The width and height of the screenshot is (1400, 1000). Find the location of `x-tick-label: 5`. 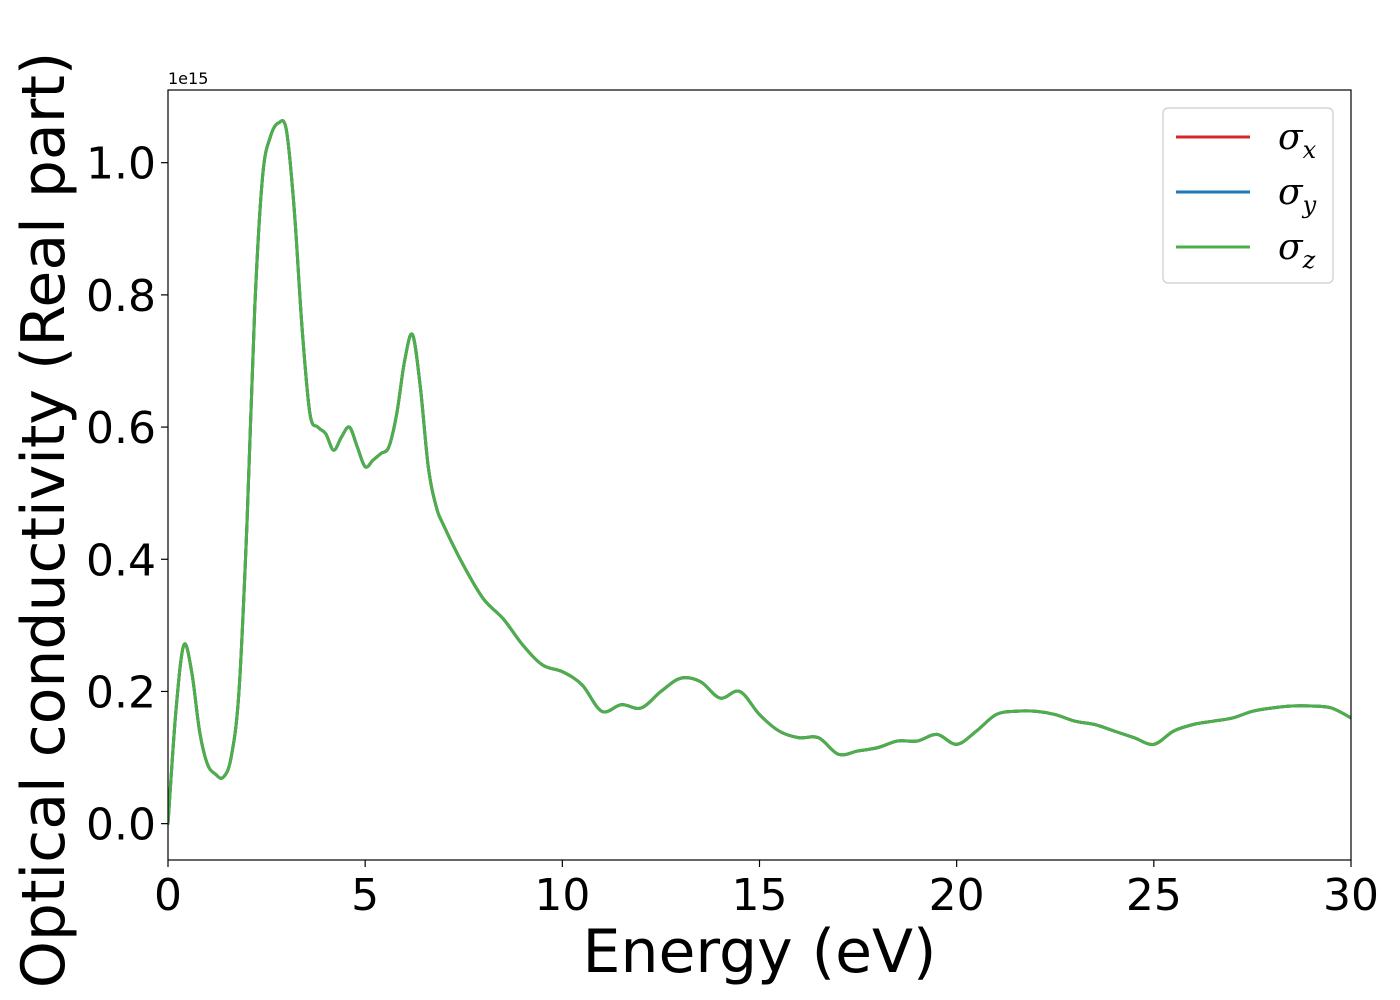

x-tick-label: 5 is located at coordinates (365, 895).